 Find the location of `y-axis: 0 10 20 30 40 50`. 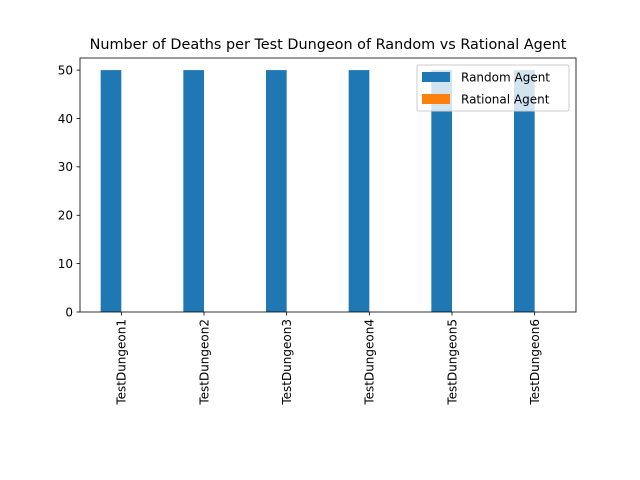

y-axis: 0 10 20 30 40 50 is located at coordinates (69, 191).